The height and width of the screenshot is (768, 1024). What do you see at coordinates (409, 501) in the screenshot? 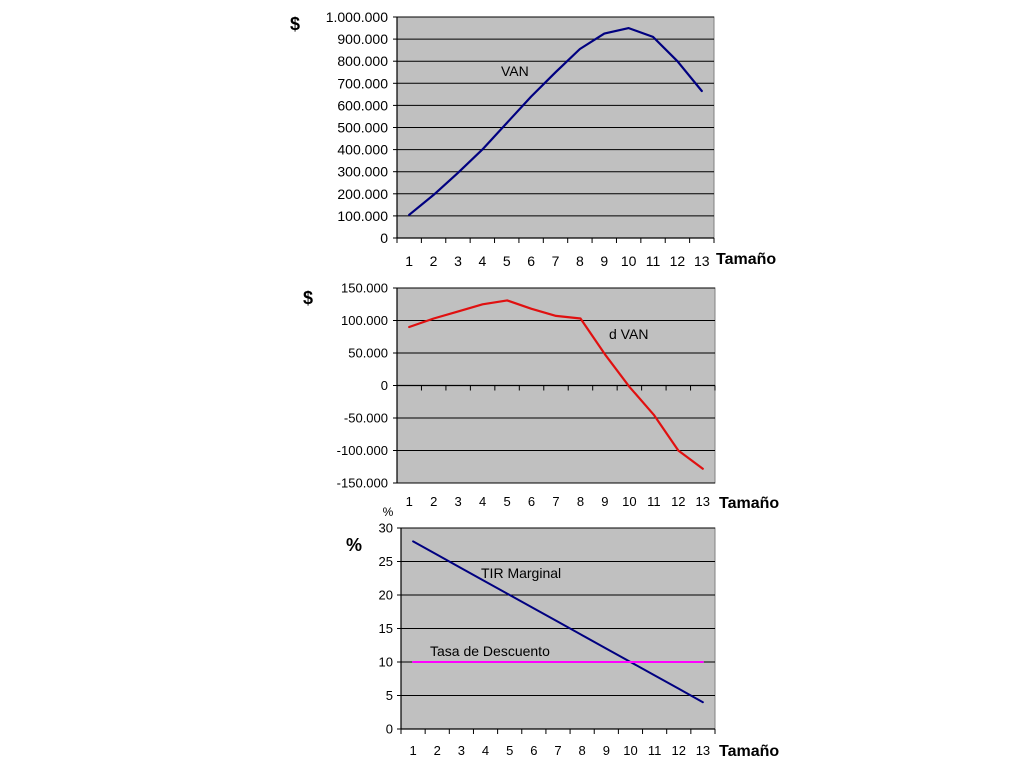
I see `x-tick-label: 1` at bounding box center [409, 501].